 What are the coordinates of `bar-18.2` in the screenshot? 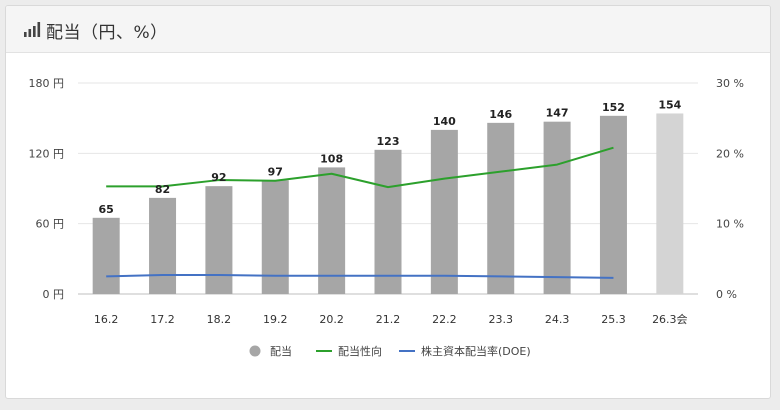 It's located at (219, 240).